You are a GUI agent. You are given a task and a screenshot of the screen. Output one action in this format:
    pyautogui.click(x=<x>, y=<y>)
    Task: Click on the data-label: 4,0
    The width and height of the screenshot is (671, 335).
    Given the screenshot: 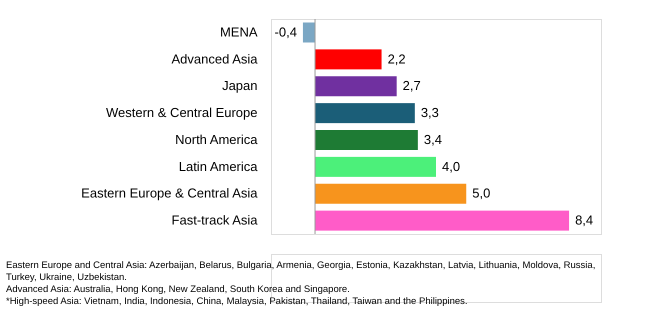 What is the action you would take?
    pyautogui.click(x=451, y=166)
    